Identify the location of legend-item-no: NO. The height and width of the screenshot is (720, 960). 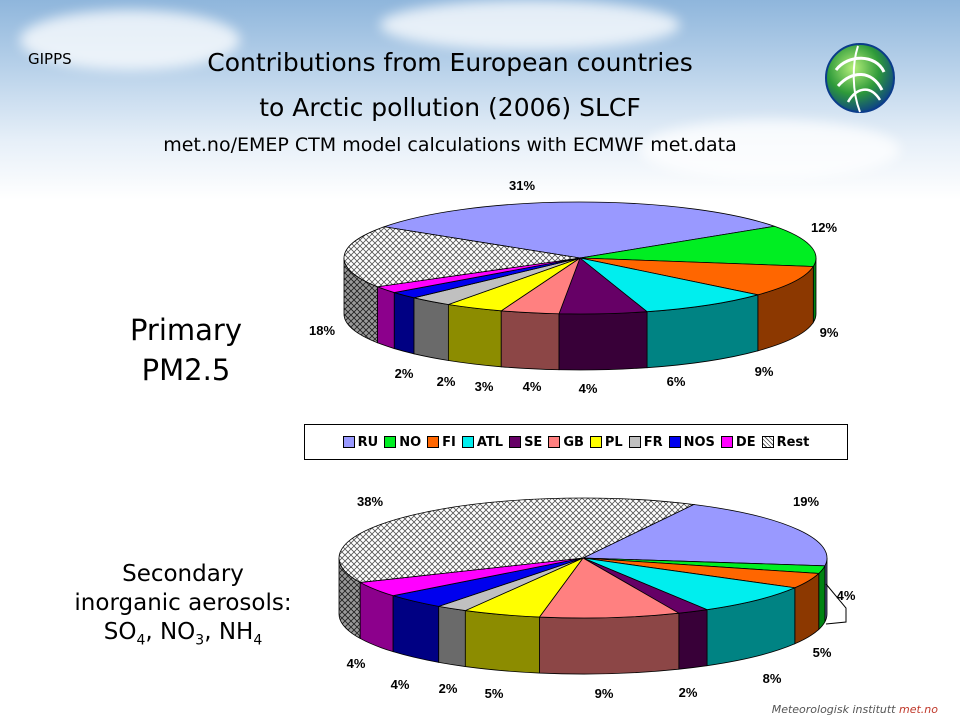
(402, 442).